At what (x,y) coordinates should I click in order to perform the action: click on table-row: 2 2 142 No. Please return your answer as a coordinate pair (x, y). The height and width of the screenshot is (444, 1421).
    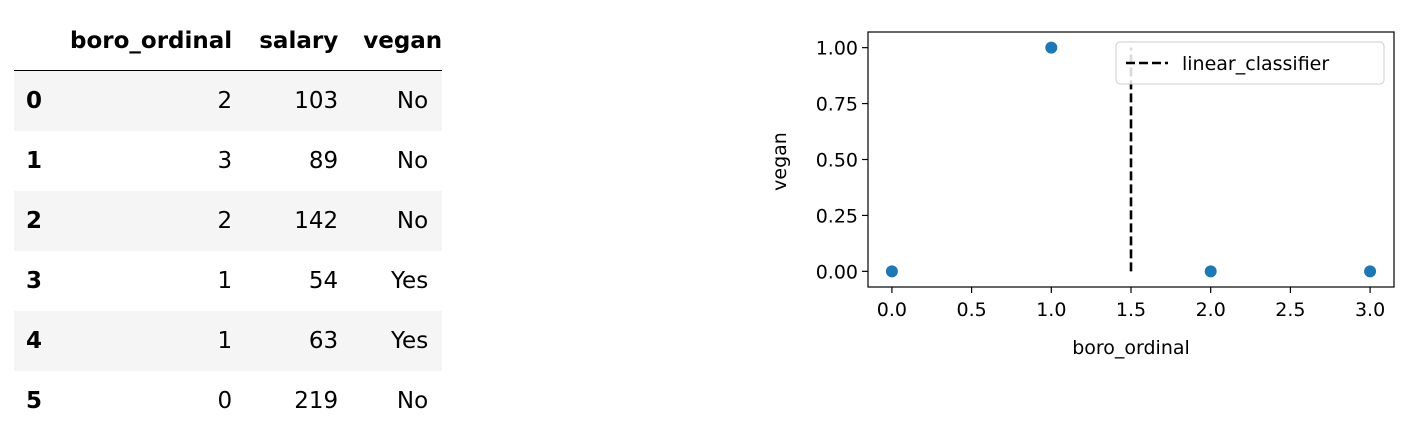
    Looking at the image, I should click on (228, 221).